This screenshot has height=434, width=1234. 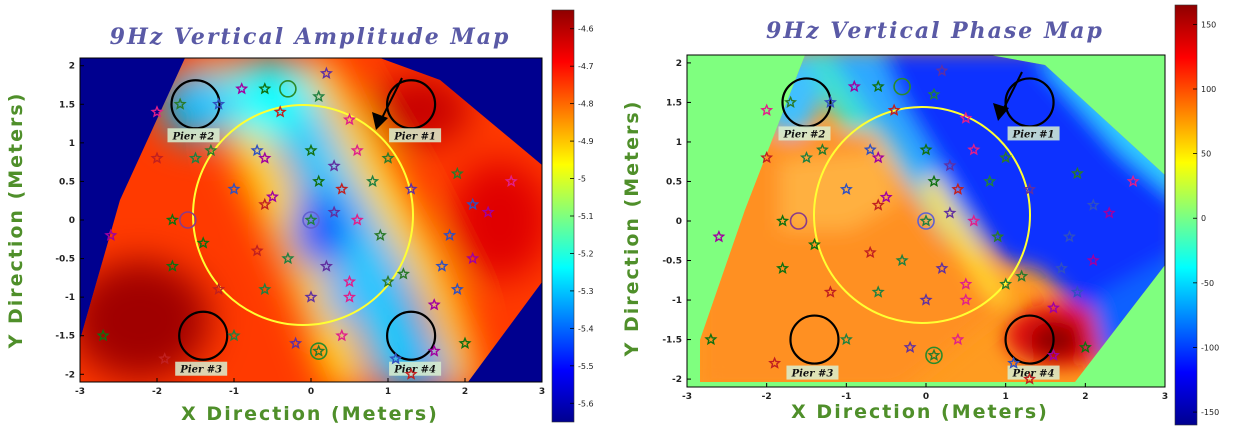 What do you see at coordinates (586, 29) in the screenshot?
I see `colorbar-tick-label: -4.6` at bounding box center [586, 29].